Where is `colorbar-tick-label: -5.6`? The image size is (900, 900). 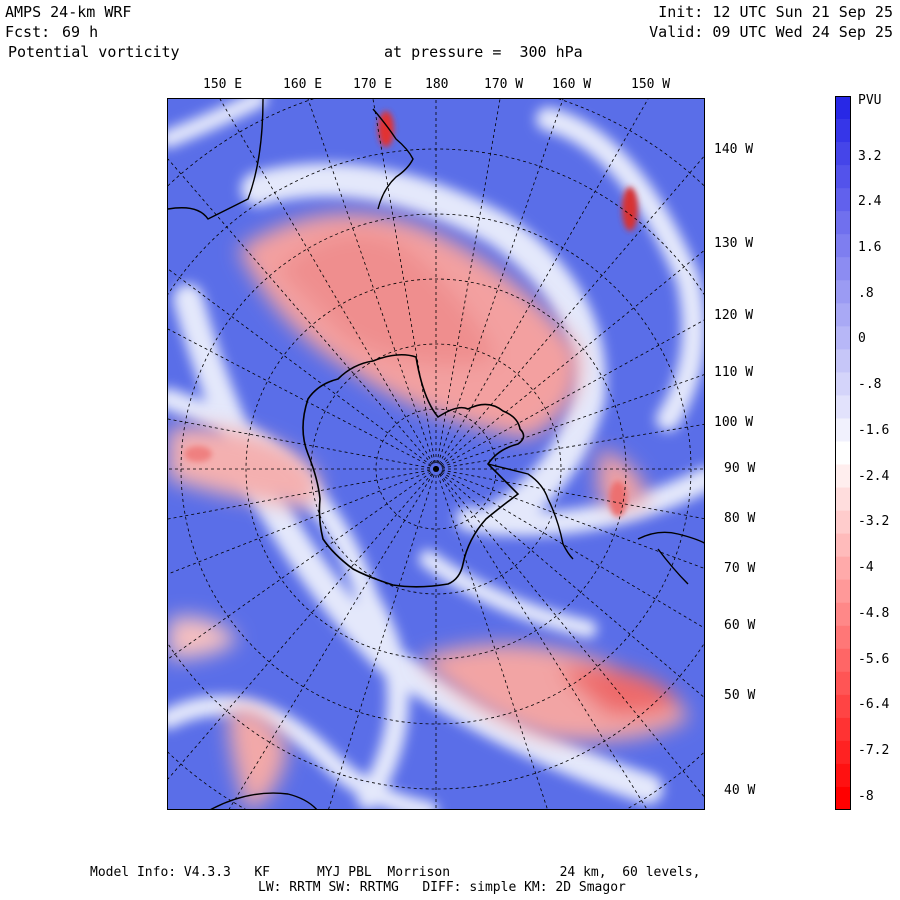 colorbar-tick-label: -5.6 is located at coordinates (874, 659).